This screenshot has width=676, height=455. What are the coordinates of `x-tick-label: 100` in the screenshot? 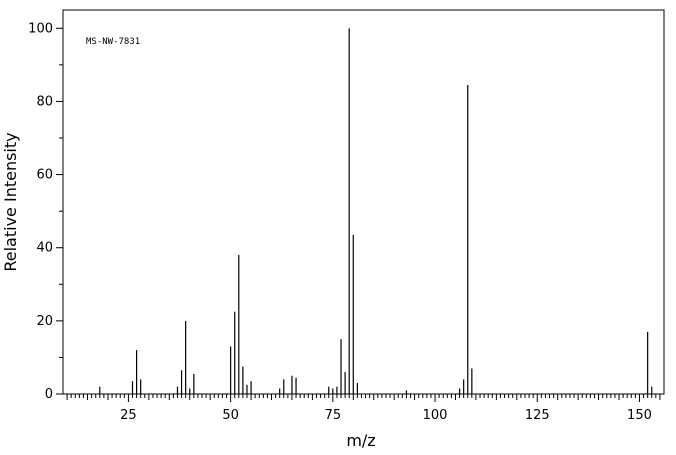 It's located at (435, 415).